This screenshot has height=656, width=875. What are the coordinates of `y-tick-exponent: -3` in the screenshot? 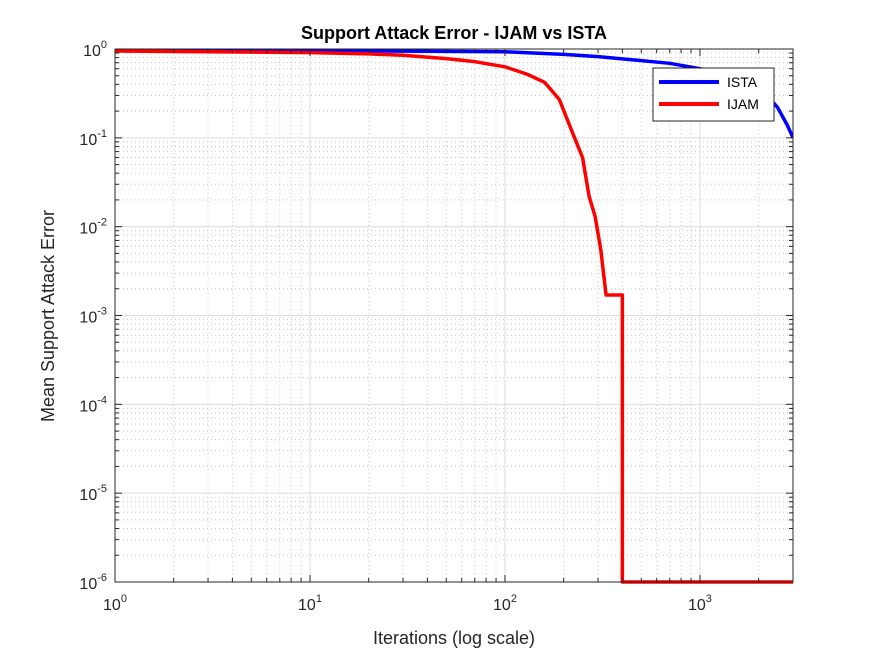 It's located at (102, 312).